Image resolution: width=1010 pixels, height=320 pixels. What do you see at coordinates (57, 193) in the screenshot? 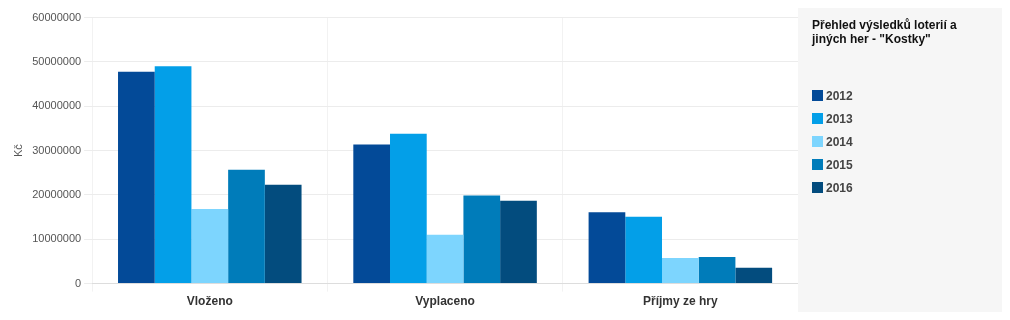
I see `y-tick-label: 20000000` at bounding box center [57, 193].